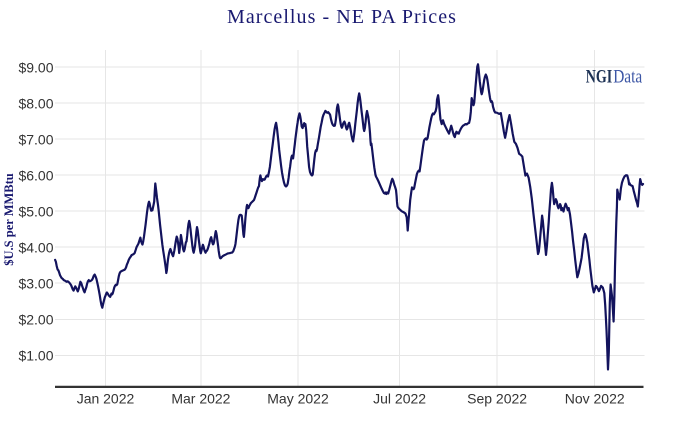  Describe the element at coordinates (106, 399) in the screenshot. I see `svg-text: Jan 2022` at that location.